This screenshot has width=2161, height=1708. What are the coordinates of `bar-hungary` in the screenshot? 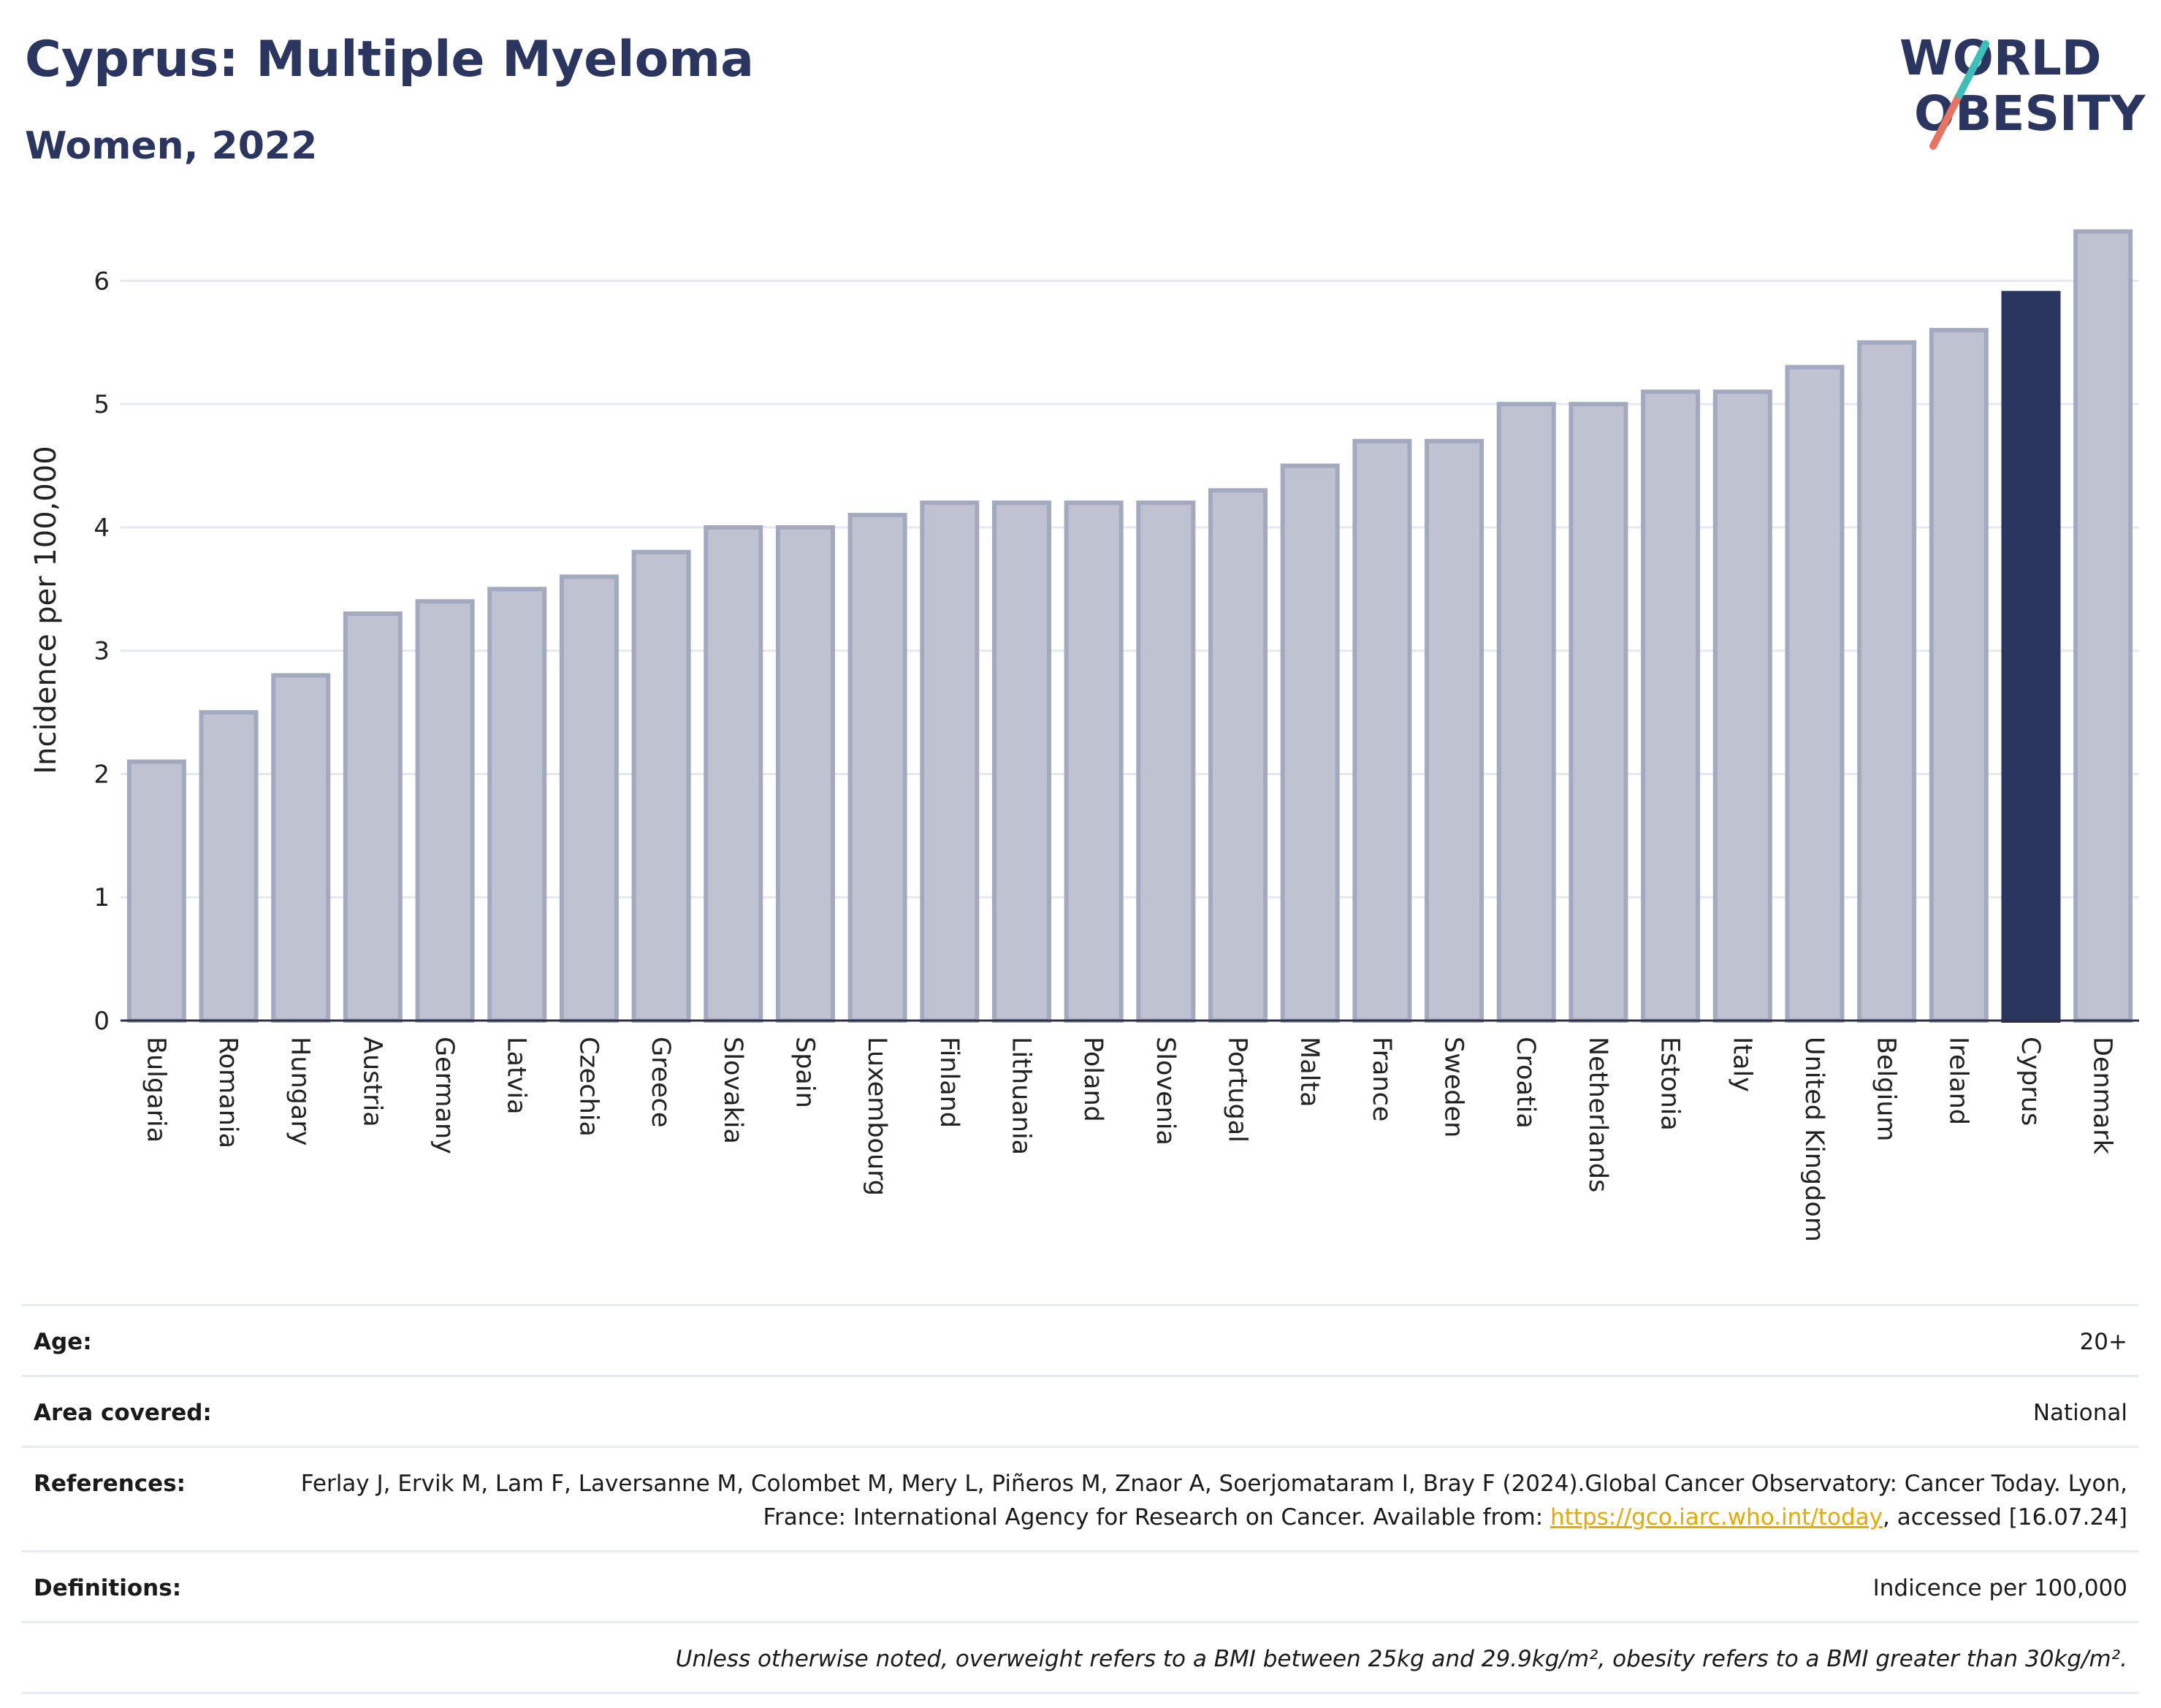 It's located at (301, 848).